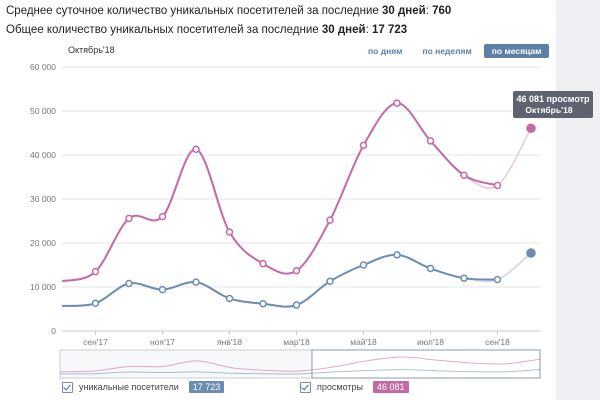 The height and width of the screenshot is (400, 600). I want to click on tooltip-box, so click(553, 104).